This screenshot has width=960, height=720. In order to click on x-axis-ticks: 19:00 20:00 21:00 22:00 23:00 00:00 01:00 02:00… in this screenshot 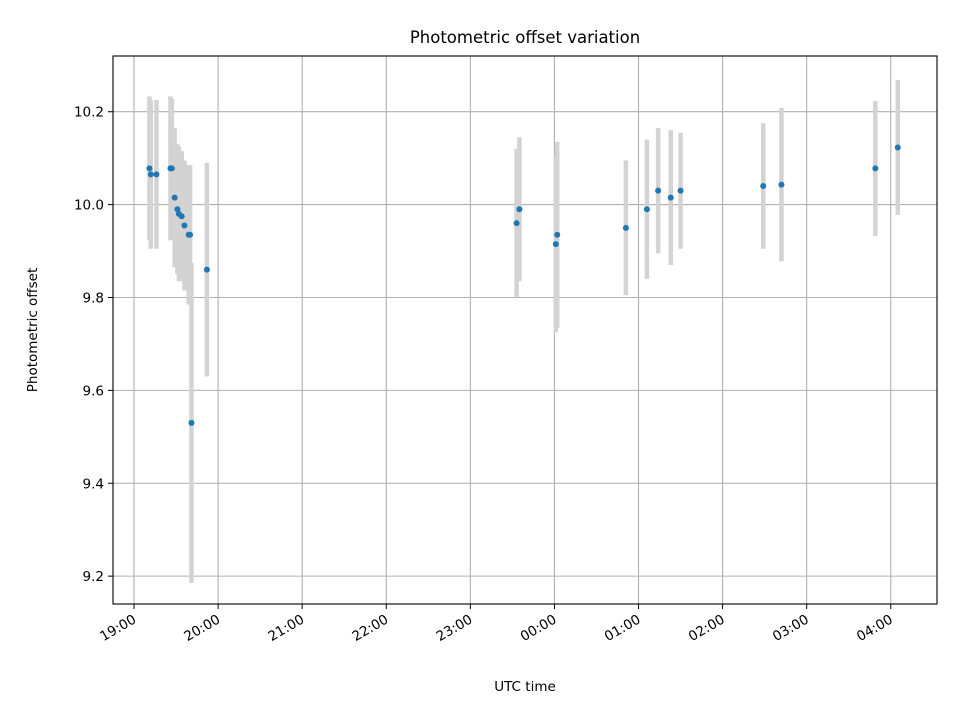, I will do `click(496, 624)`.